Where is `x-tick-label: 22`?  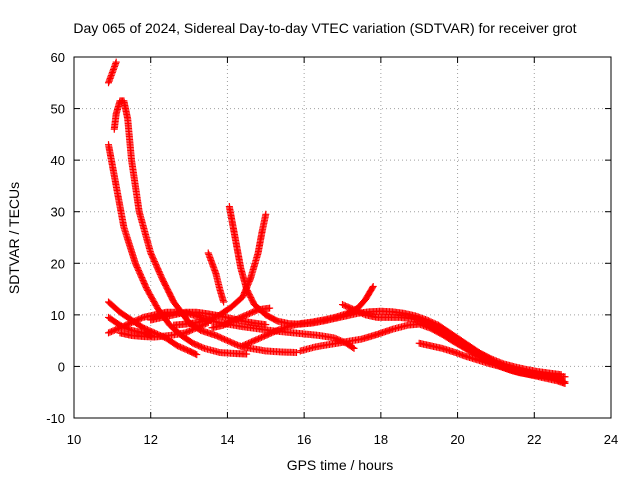 x-tick-label: 22 is located at coordinates (534, 439).